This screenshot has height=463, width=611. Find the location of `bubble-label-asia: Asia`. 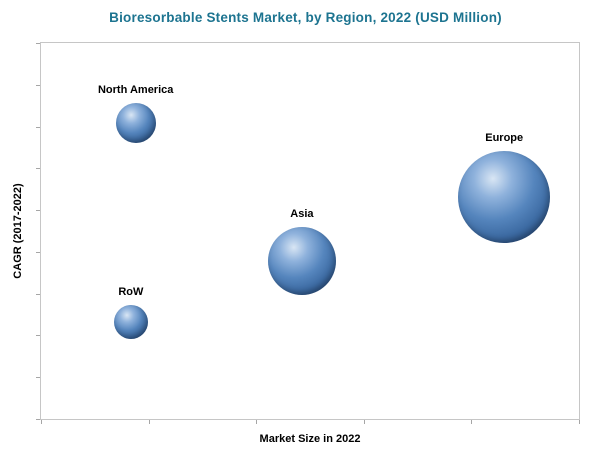

bubble-label-asia: Asia is located at coordinates (302, 213).